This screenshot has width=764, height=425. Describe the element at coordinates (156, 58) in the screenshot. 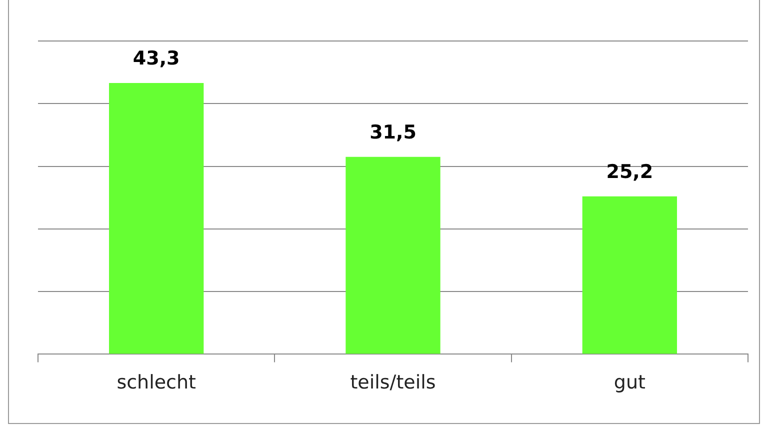

I see `data-label: 43,3` at that location.